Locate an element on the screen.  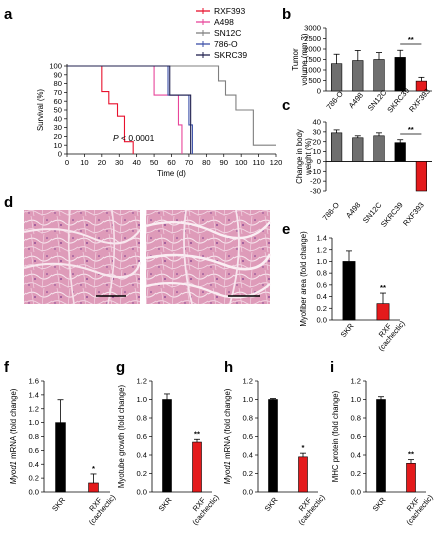
y-tick-label: 60 is located at coordinates (58, 101).